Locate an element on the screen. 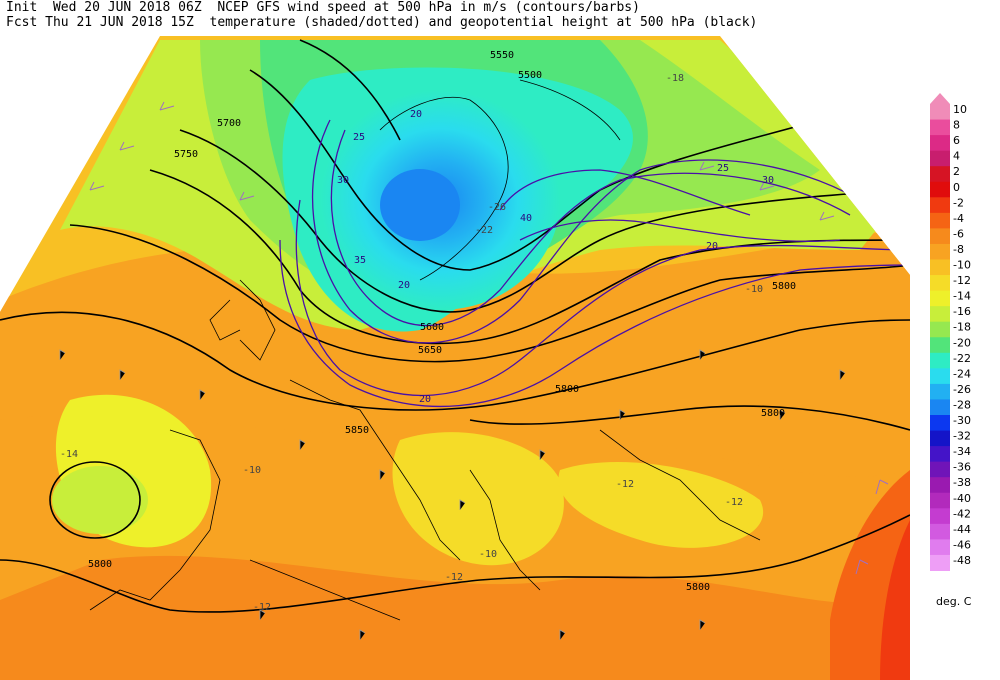 This screenshot has height=680, width=1000. colorbar-unit: deg. C is located at coordinates (954, 601).